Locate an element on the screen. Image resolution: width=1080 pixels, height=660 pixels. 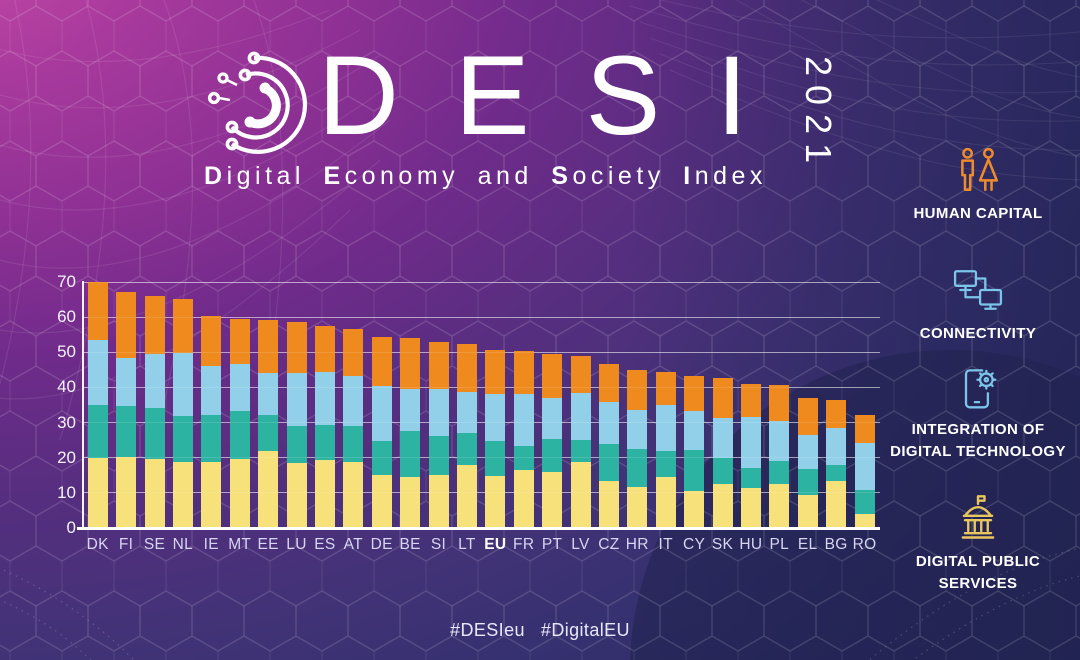
bar-sk is located at coordinates (722, 453).